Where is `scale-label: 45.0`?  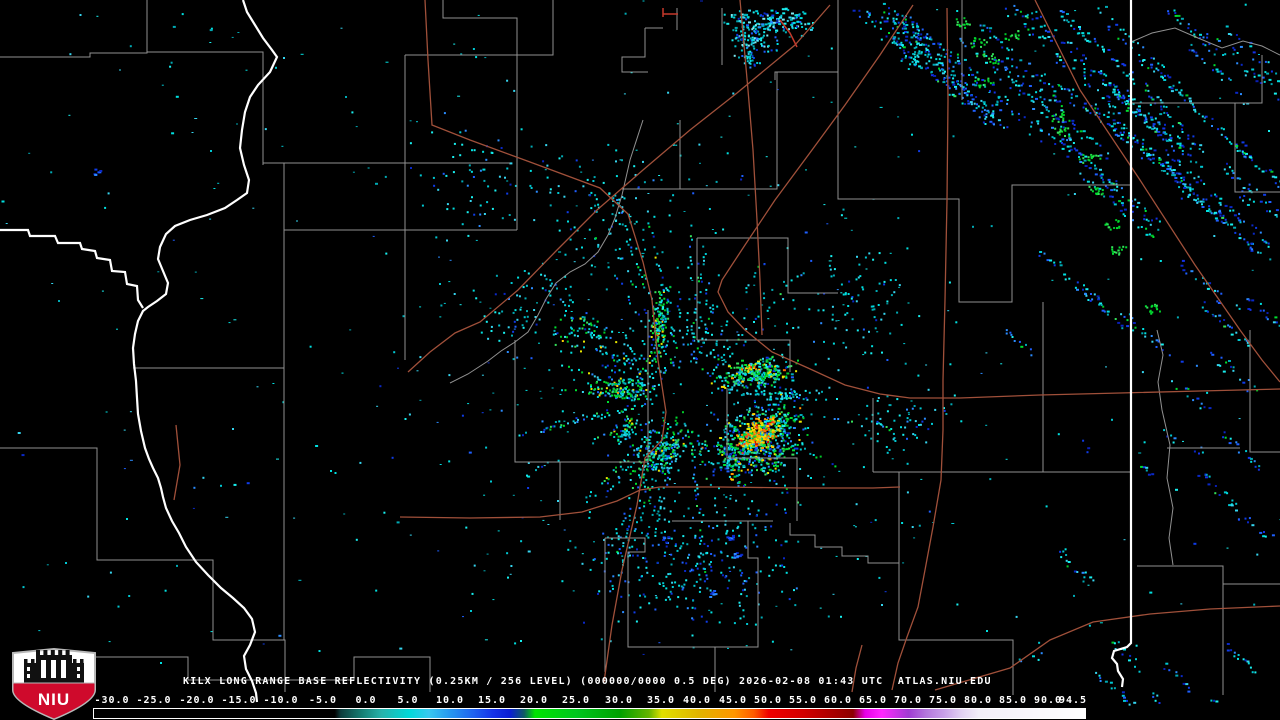
scale-label: 45.0 is located at coordinates (733, 700).